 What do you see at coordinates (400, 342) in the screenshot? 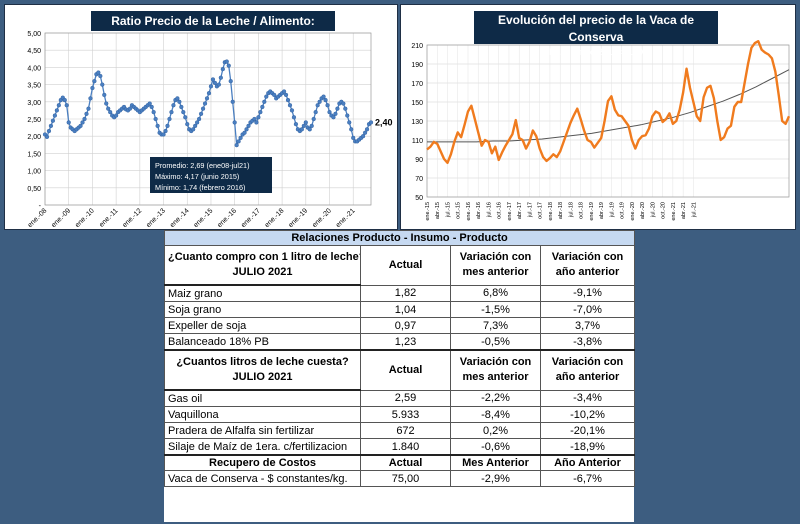
I see `table-row: Balanceado 18% PB 1,23 -0,5% -3,8%` at bounding box center [400, 342].